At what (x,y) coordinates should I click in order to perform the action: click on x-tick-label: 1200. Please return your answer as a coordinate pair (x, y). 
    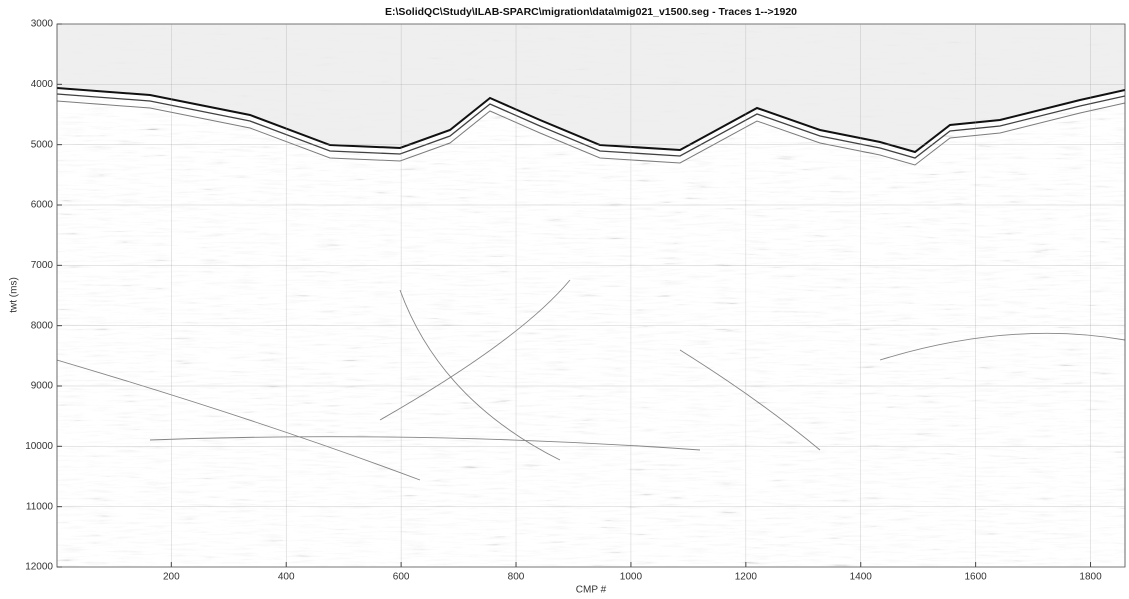
    Looking at the image, I should click on (746, 577).